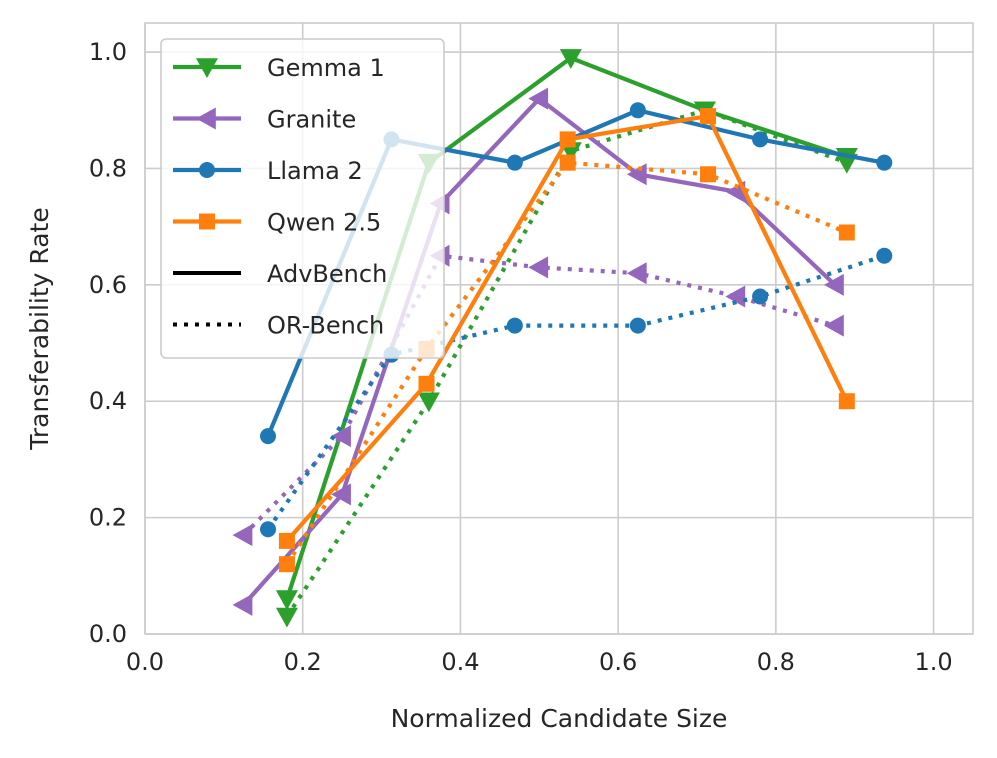 This screenshot has height=758, width=997. What do you see at coordinates (315, 171) in the screenshot?
I see `legend-label: Llama 2` at bounding box center [315, 171].